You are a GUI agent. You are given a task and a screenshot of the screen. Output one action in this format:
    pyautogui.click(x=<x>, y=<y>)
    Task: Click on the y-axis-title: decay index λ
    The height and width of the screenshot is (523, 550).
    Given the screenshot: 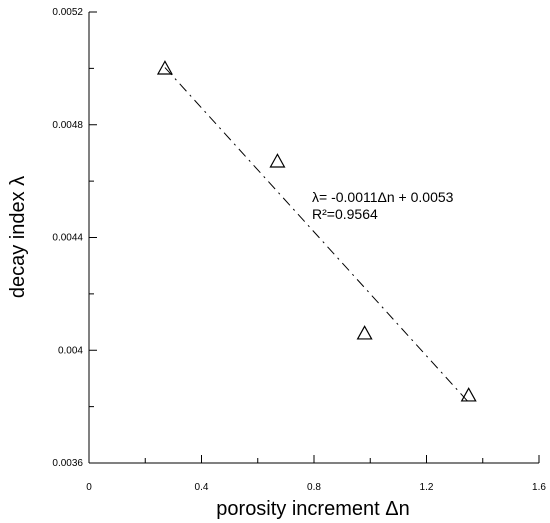 What is the action you would take?
    pyautogui.click(x=18, y=237)
    